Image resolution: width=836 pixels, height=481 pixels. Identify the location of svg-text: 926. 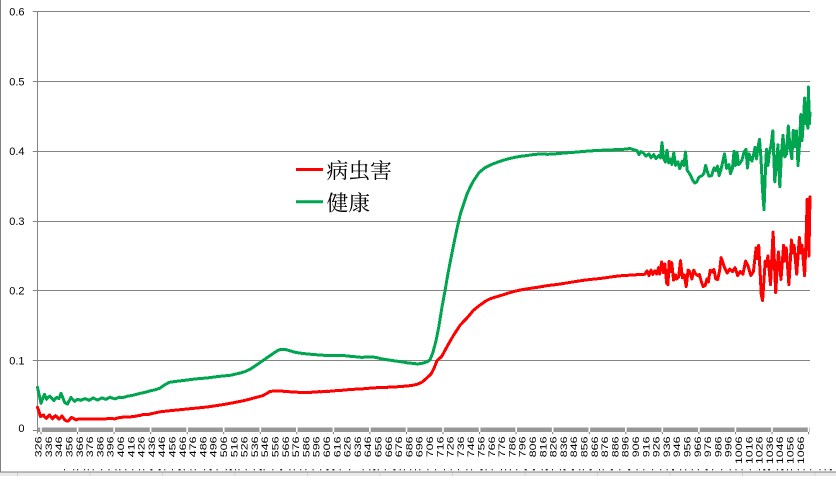
(657, 447).